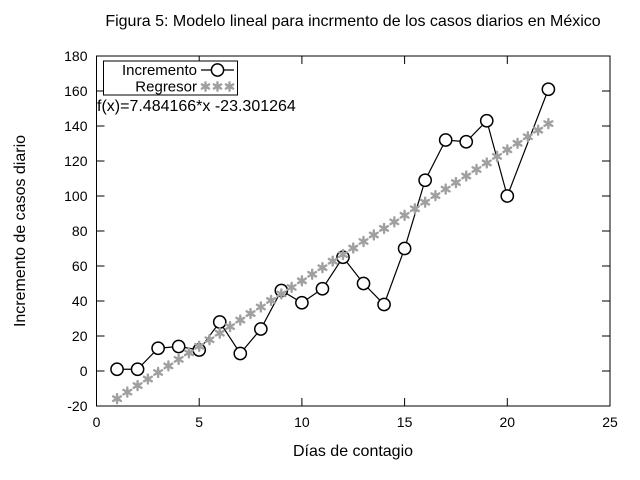 The image size is (640, 480). Describe the element at coordinates (159, 70) in the screenshot. I see `legend-label-incremento: Incremento` at that location.